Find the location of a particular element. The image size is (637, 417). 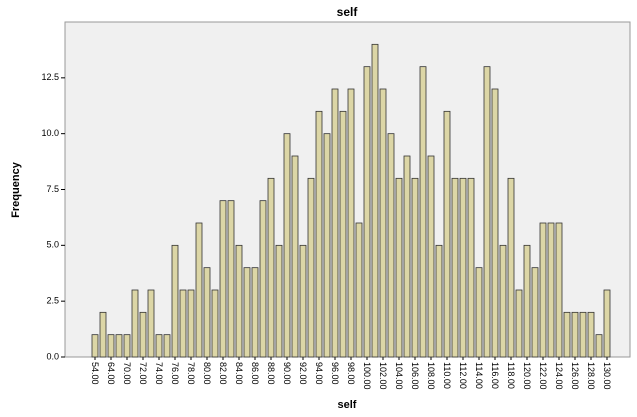

y-tick-label: 7.5 is located at coordinates (52, 189).